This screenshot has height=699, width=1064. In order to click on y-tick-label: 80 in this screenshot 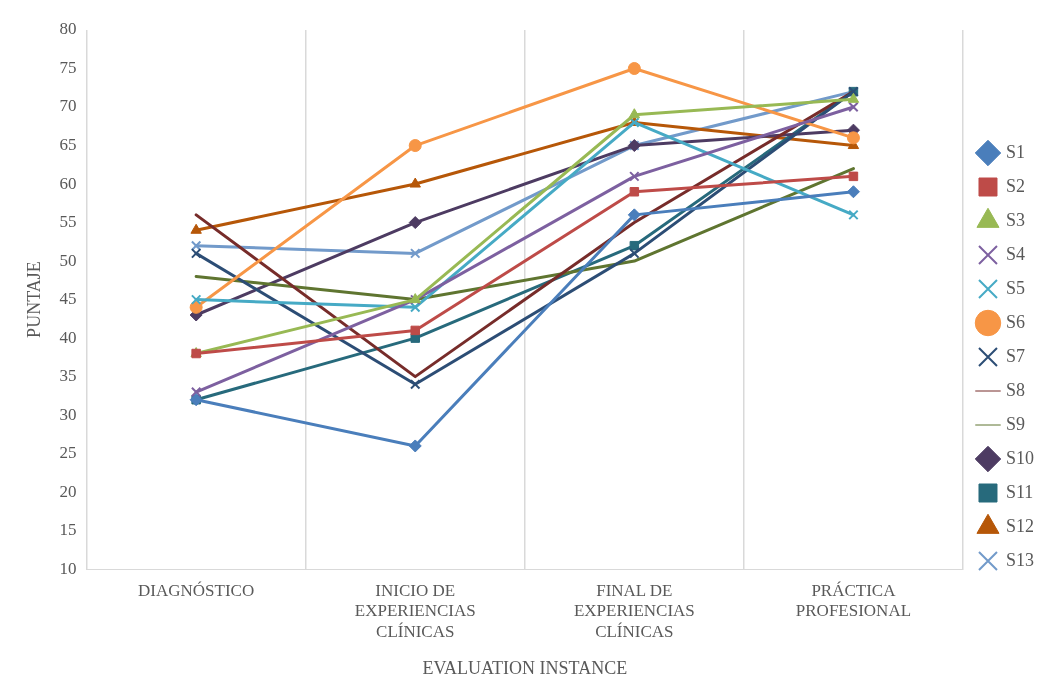, I will do `click(68, 29)`.